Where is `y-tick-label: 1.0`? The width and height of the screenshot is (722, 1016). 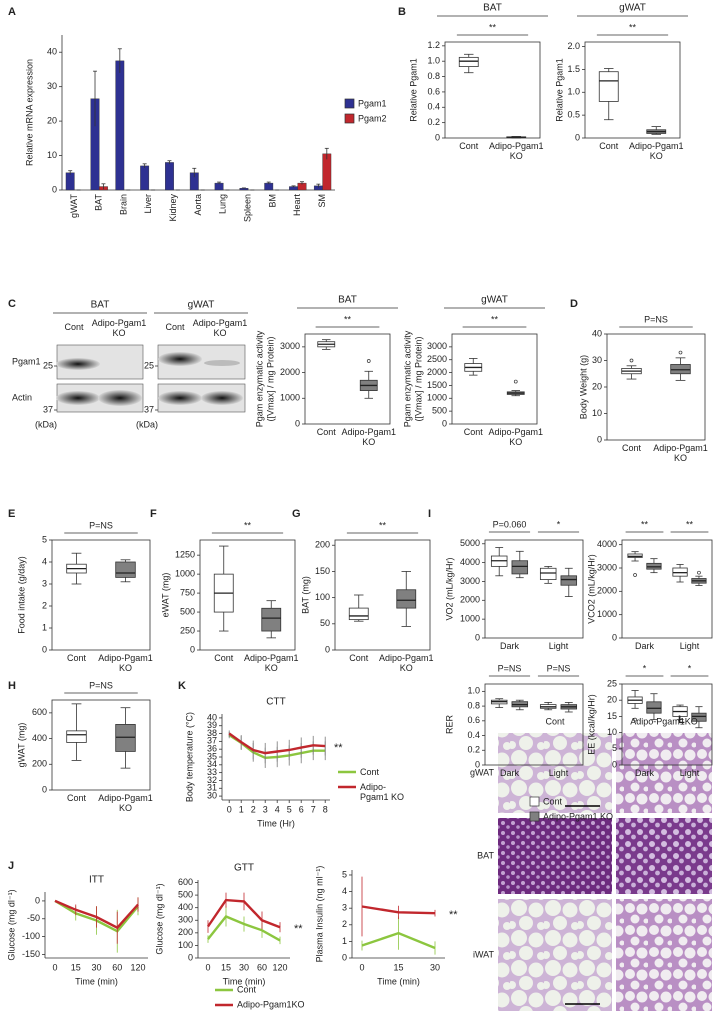
y-tick-label: 1.0 is located at coordinates (573, 92).